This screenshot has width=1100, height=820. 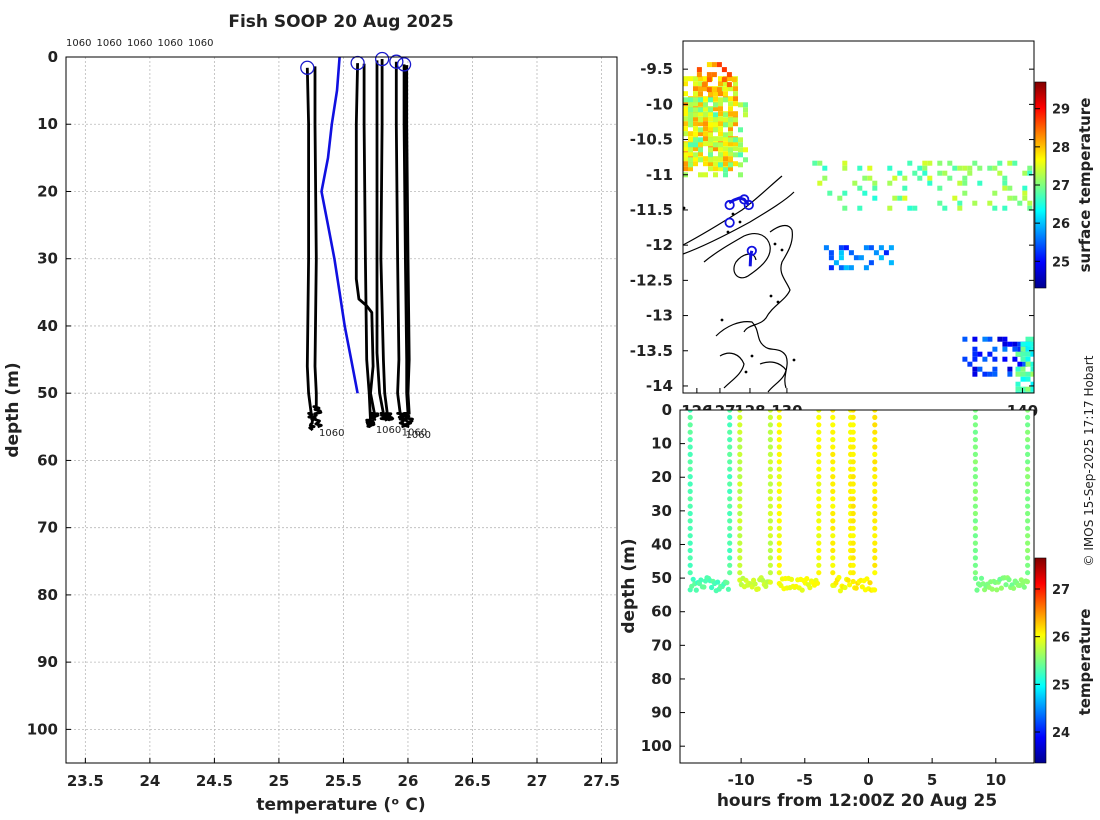 I want to click on profile-y-axis-label: depth (m), so click(x=13, y=409).